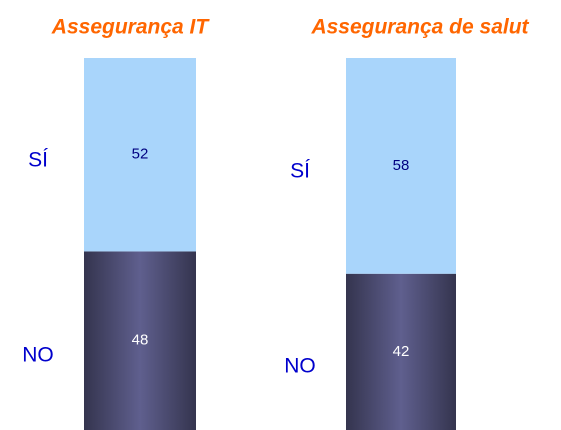 The height and width of the screenshot is (430, 561). I want to click on value-label: 42, so click(401, 351).